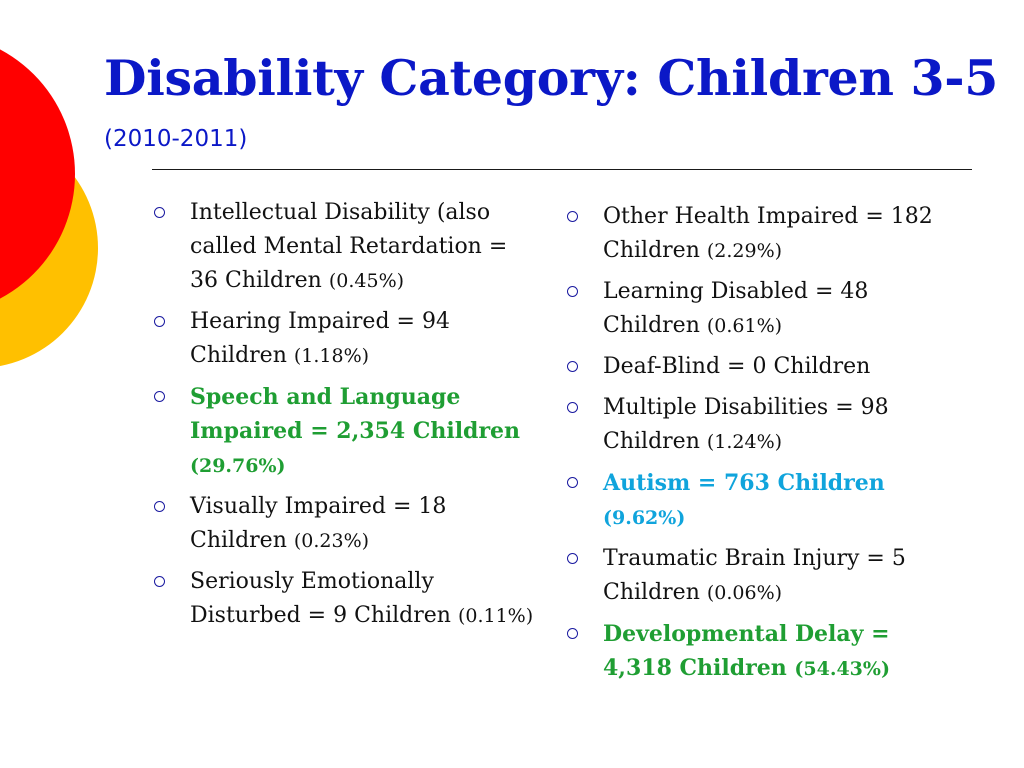 This screenshot has width=1024, height=768. Describe the element at coordinates (320, 338) in the screenshot. I see `item-text: Hearing Impaired = 94 Children` at that location.